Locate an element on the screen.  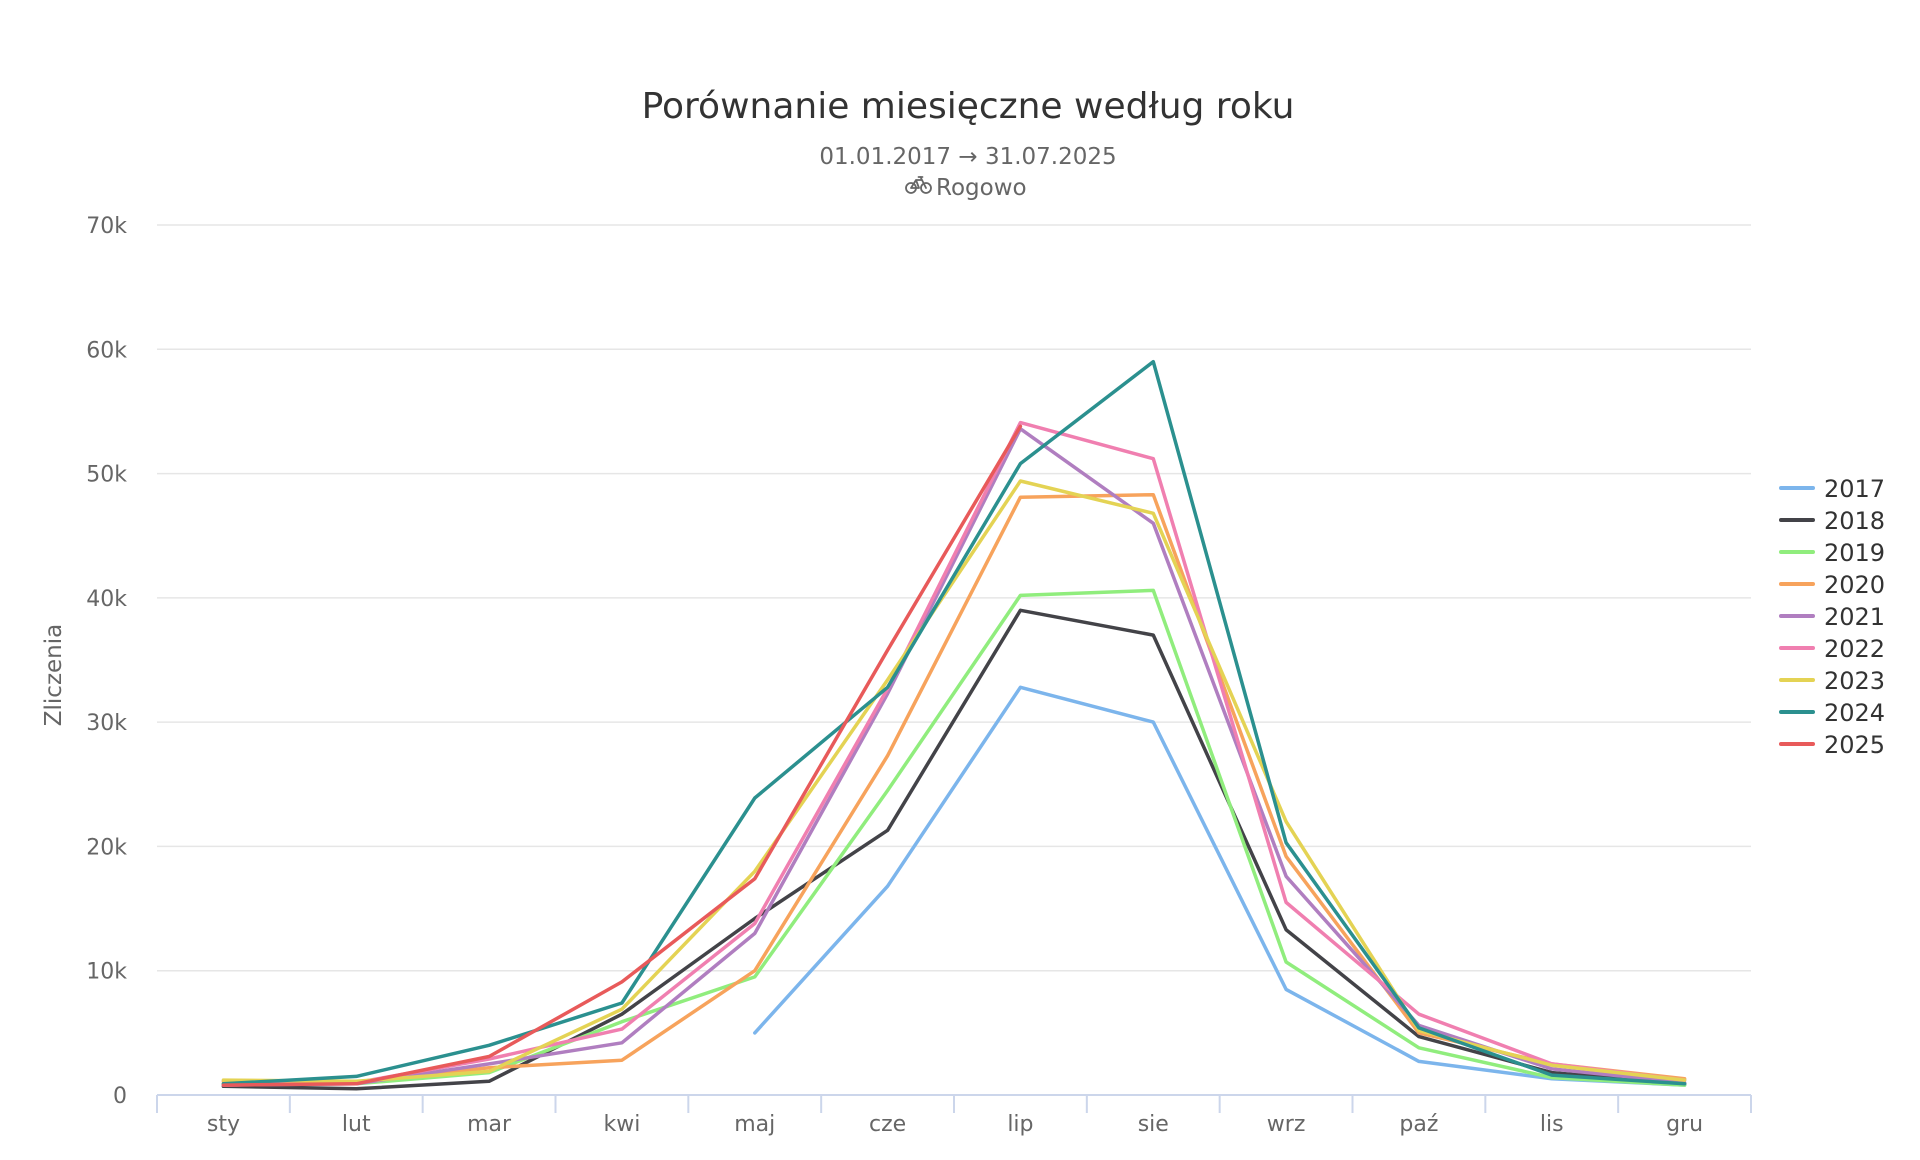
chart-location-label: Rogowo is located at coordinates (981, 188).